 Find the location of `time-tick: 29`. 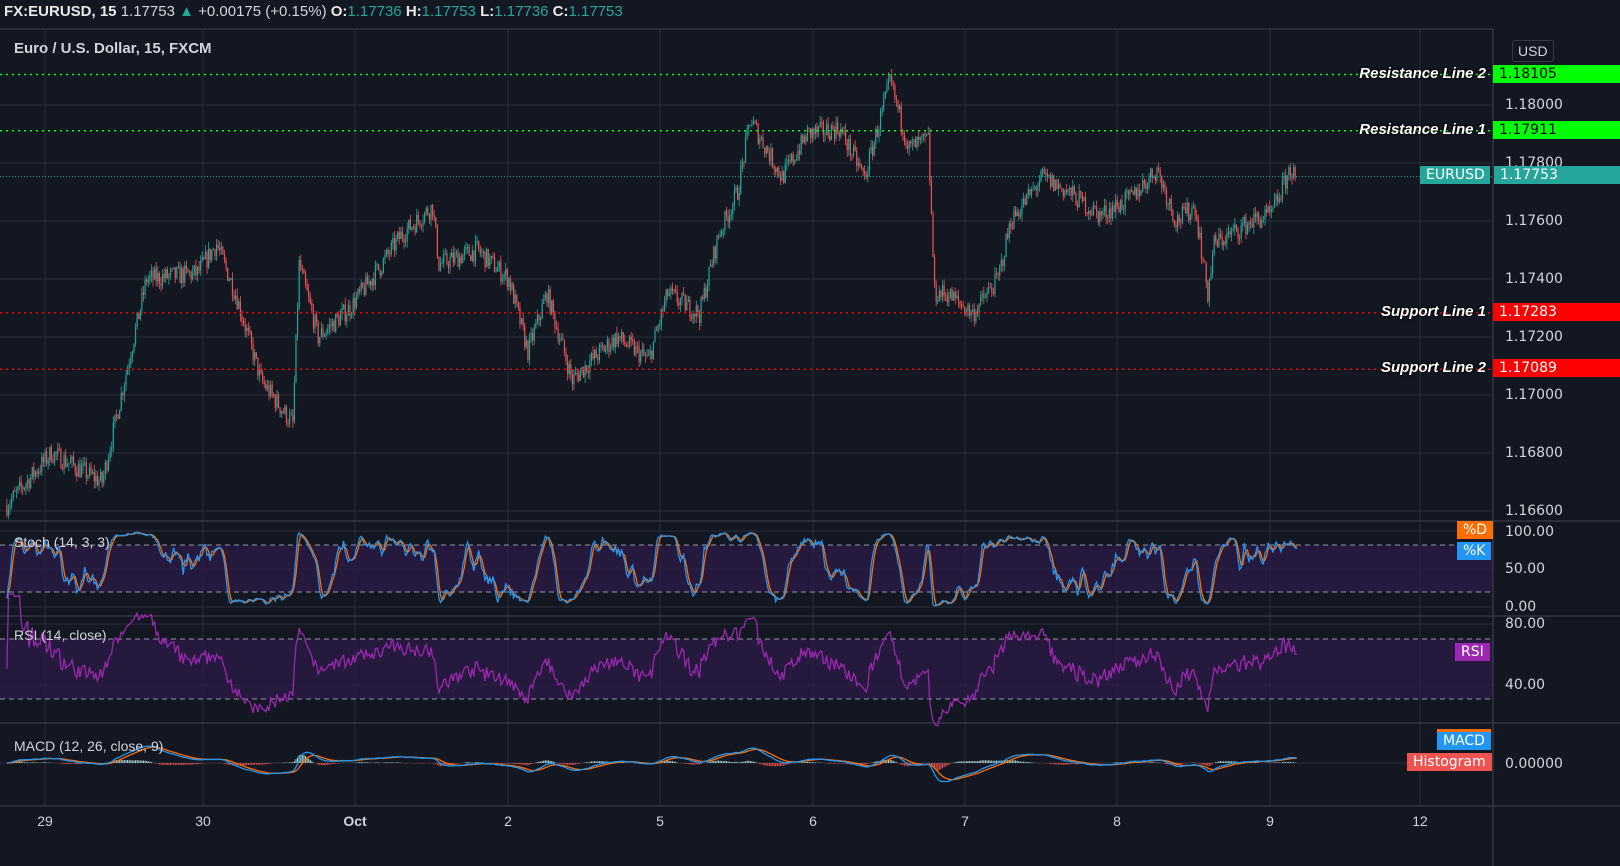

time-tick: 29 is located at coordinates (45, 821).